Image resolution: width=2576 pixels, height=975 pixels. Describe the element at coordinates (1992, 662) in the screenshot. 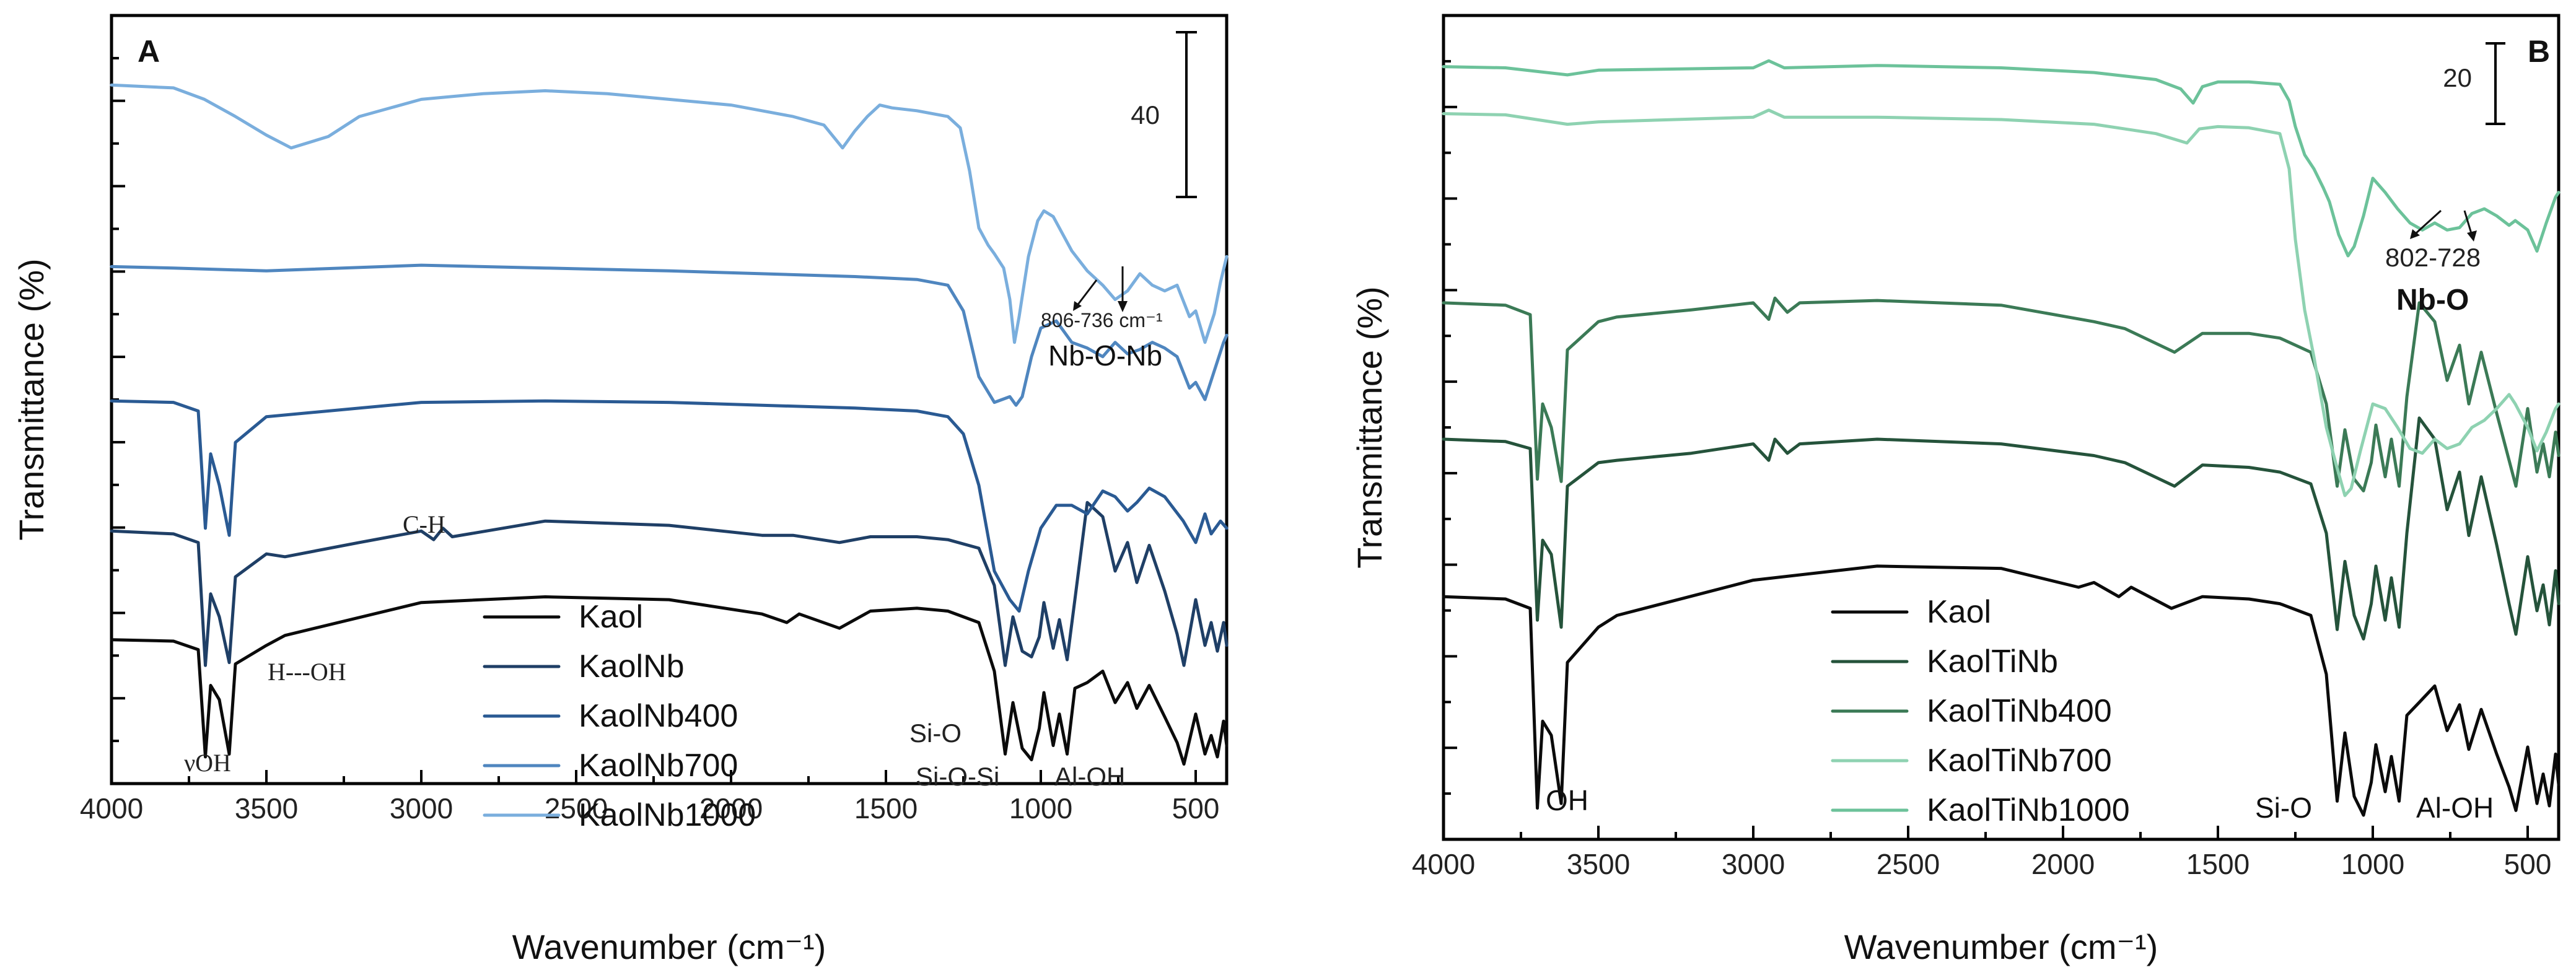

I see `legend-item: KaolTiNb` at that location.